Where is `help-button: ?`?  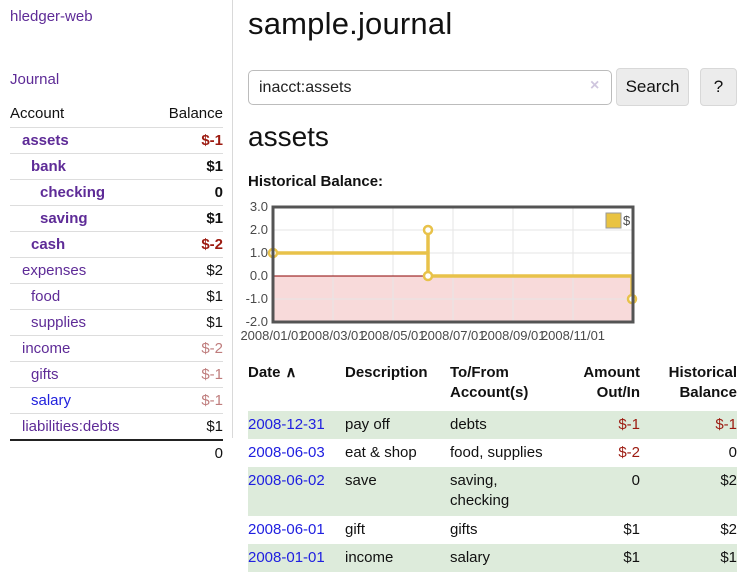
help-button: ? is located at coordinates (718, 87).